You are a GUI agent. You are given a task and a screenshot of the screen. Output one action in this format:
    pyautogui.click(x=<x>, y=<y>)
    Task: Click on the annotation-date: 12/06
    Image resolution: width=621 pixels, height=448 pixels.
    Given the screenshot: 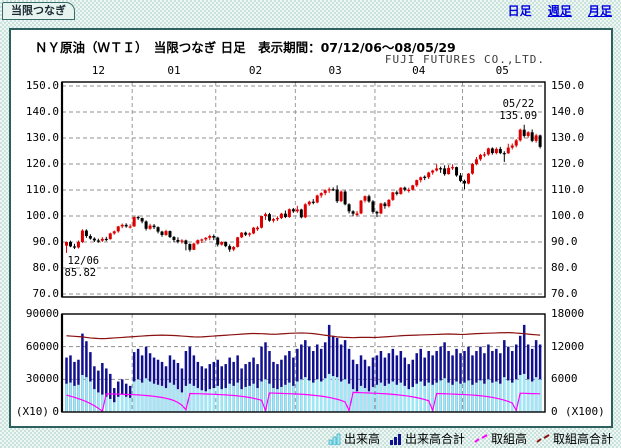 What is the action you would take?
    pyautogui.click(x=84, y=261)
    